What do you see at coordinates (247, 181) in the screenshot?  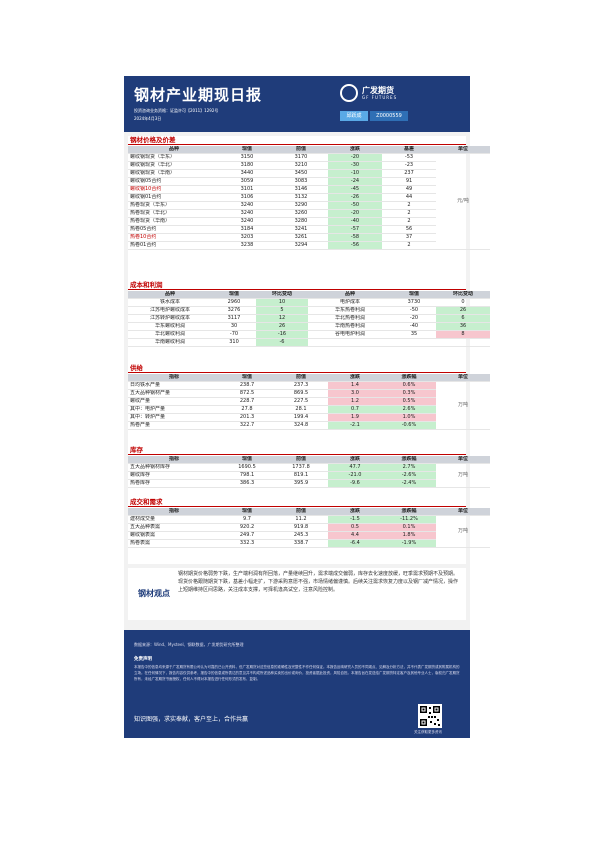 I see `current-price: 3059` at bounding box center [247, 181].